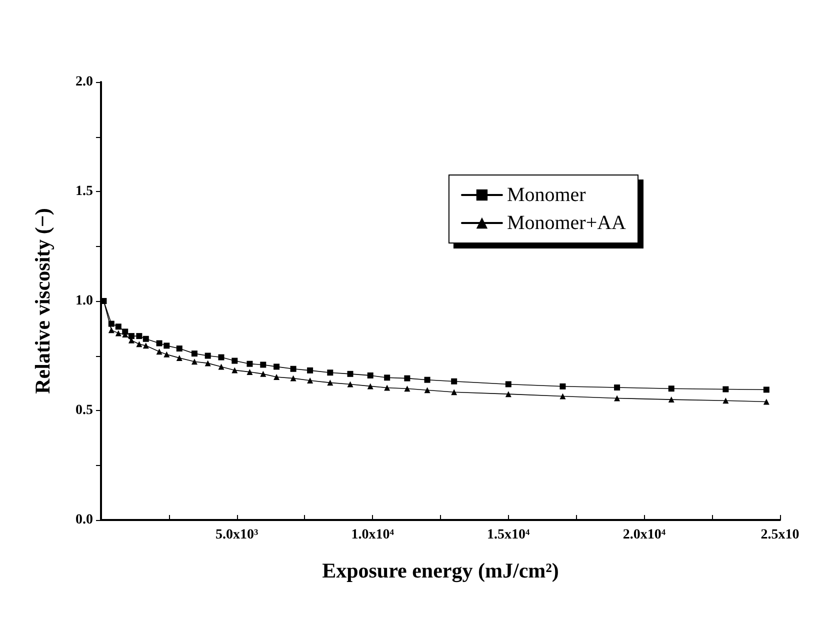 The height and width of the screenshot is (634, 838). What do you see at coordinates (644, 535) in the screenshot?
I see `x-tick-label: 2.0x10⁴` at bounding box center [644, 535].